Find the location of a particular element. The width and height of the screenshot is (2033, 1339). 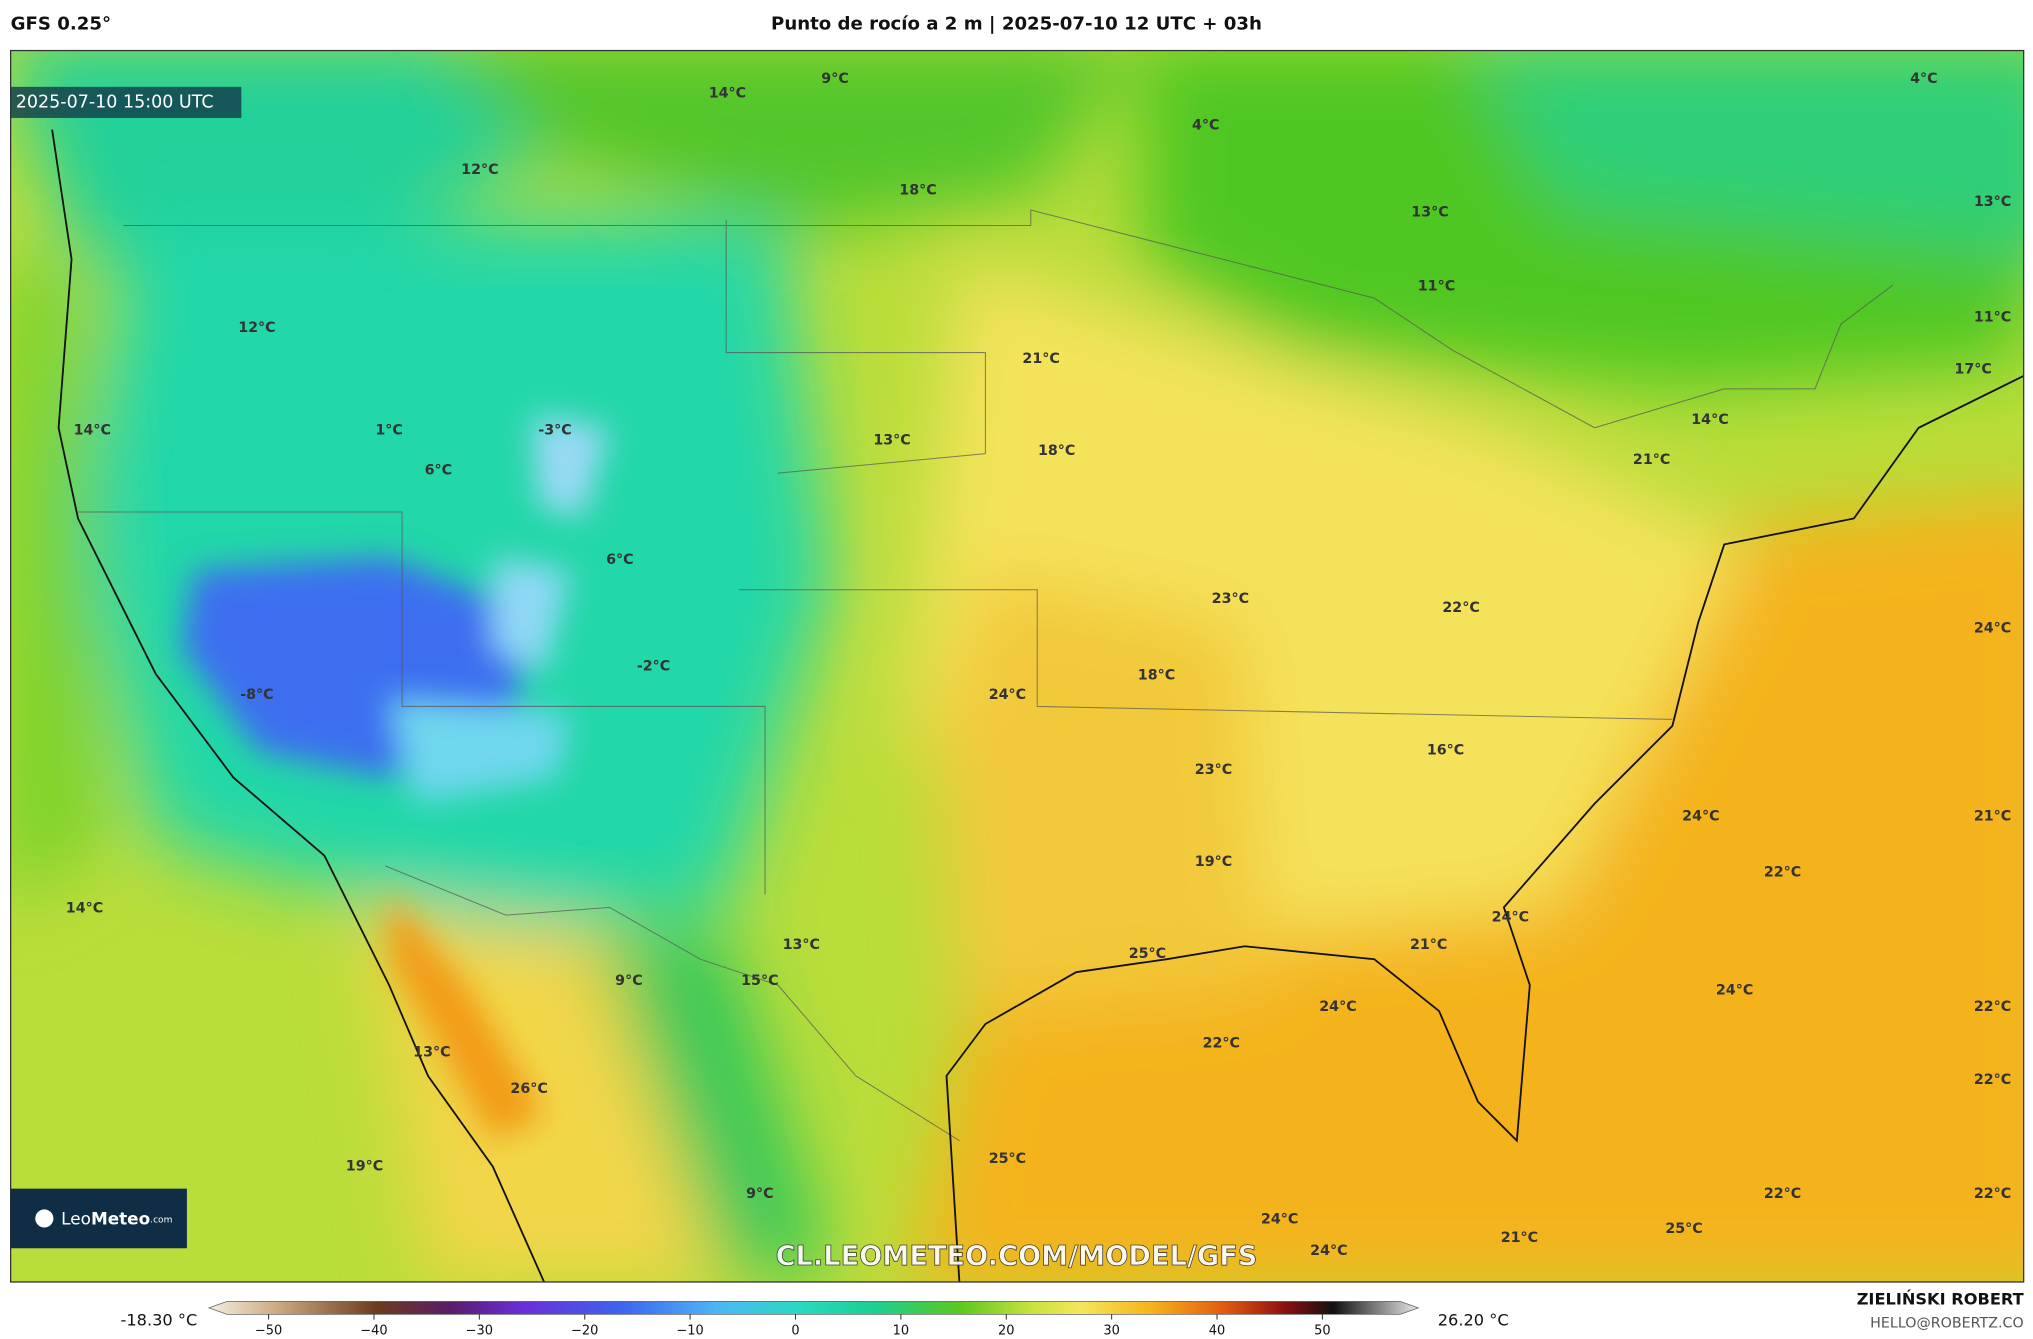

colorbar is located at coordinates (813, 1308).